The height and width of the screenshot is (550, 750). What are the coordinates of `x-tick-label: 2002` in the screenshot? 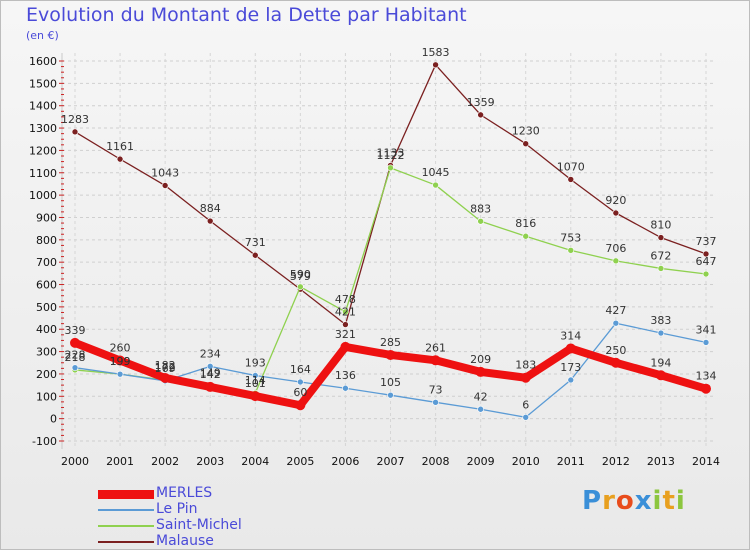 It's located at (165, 461).